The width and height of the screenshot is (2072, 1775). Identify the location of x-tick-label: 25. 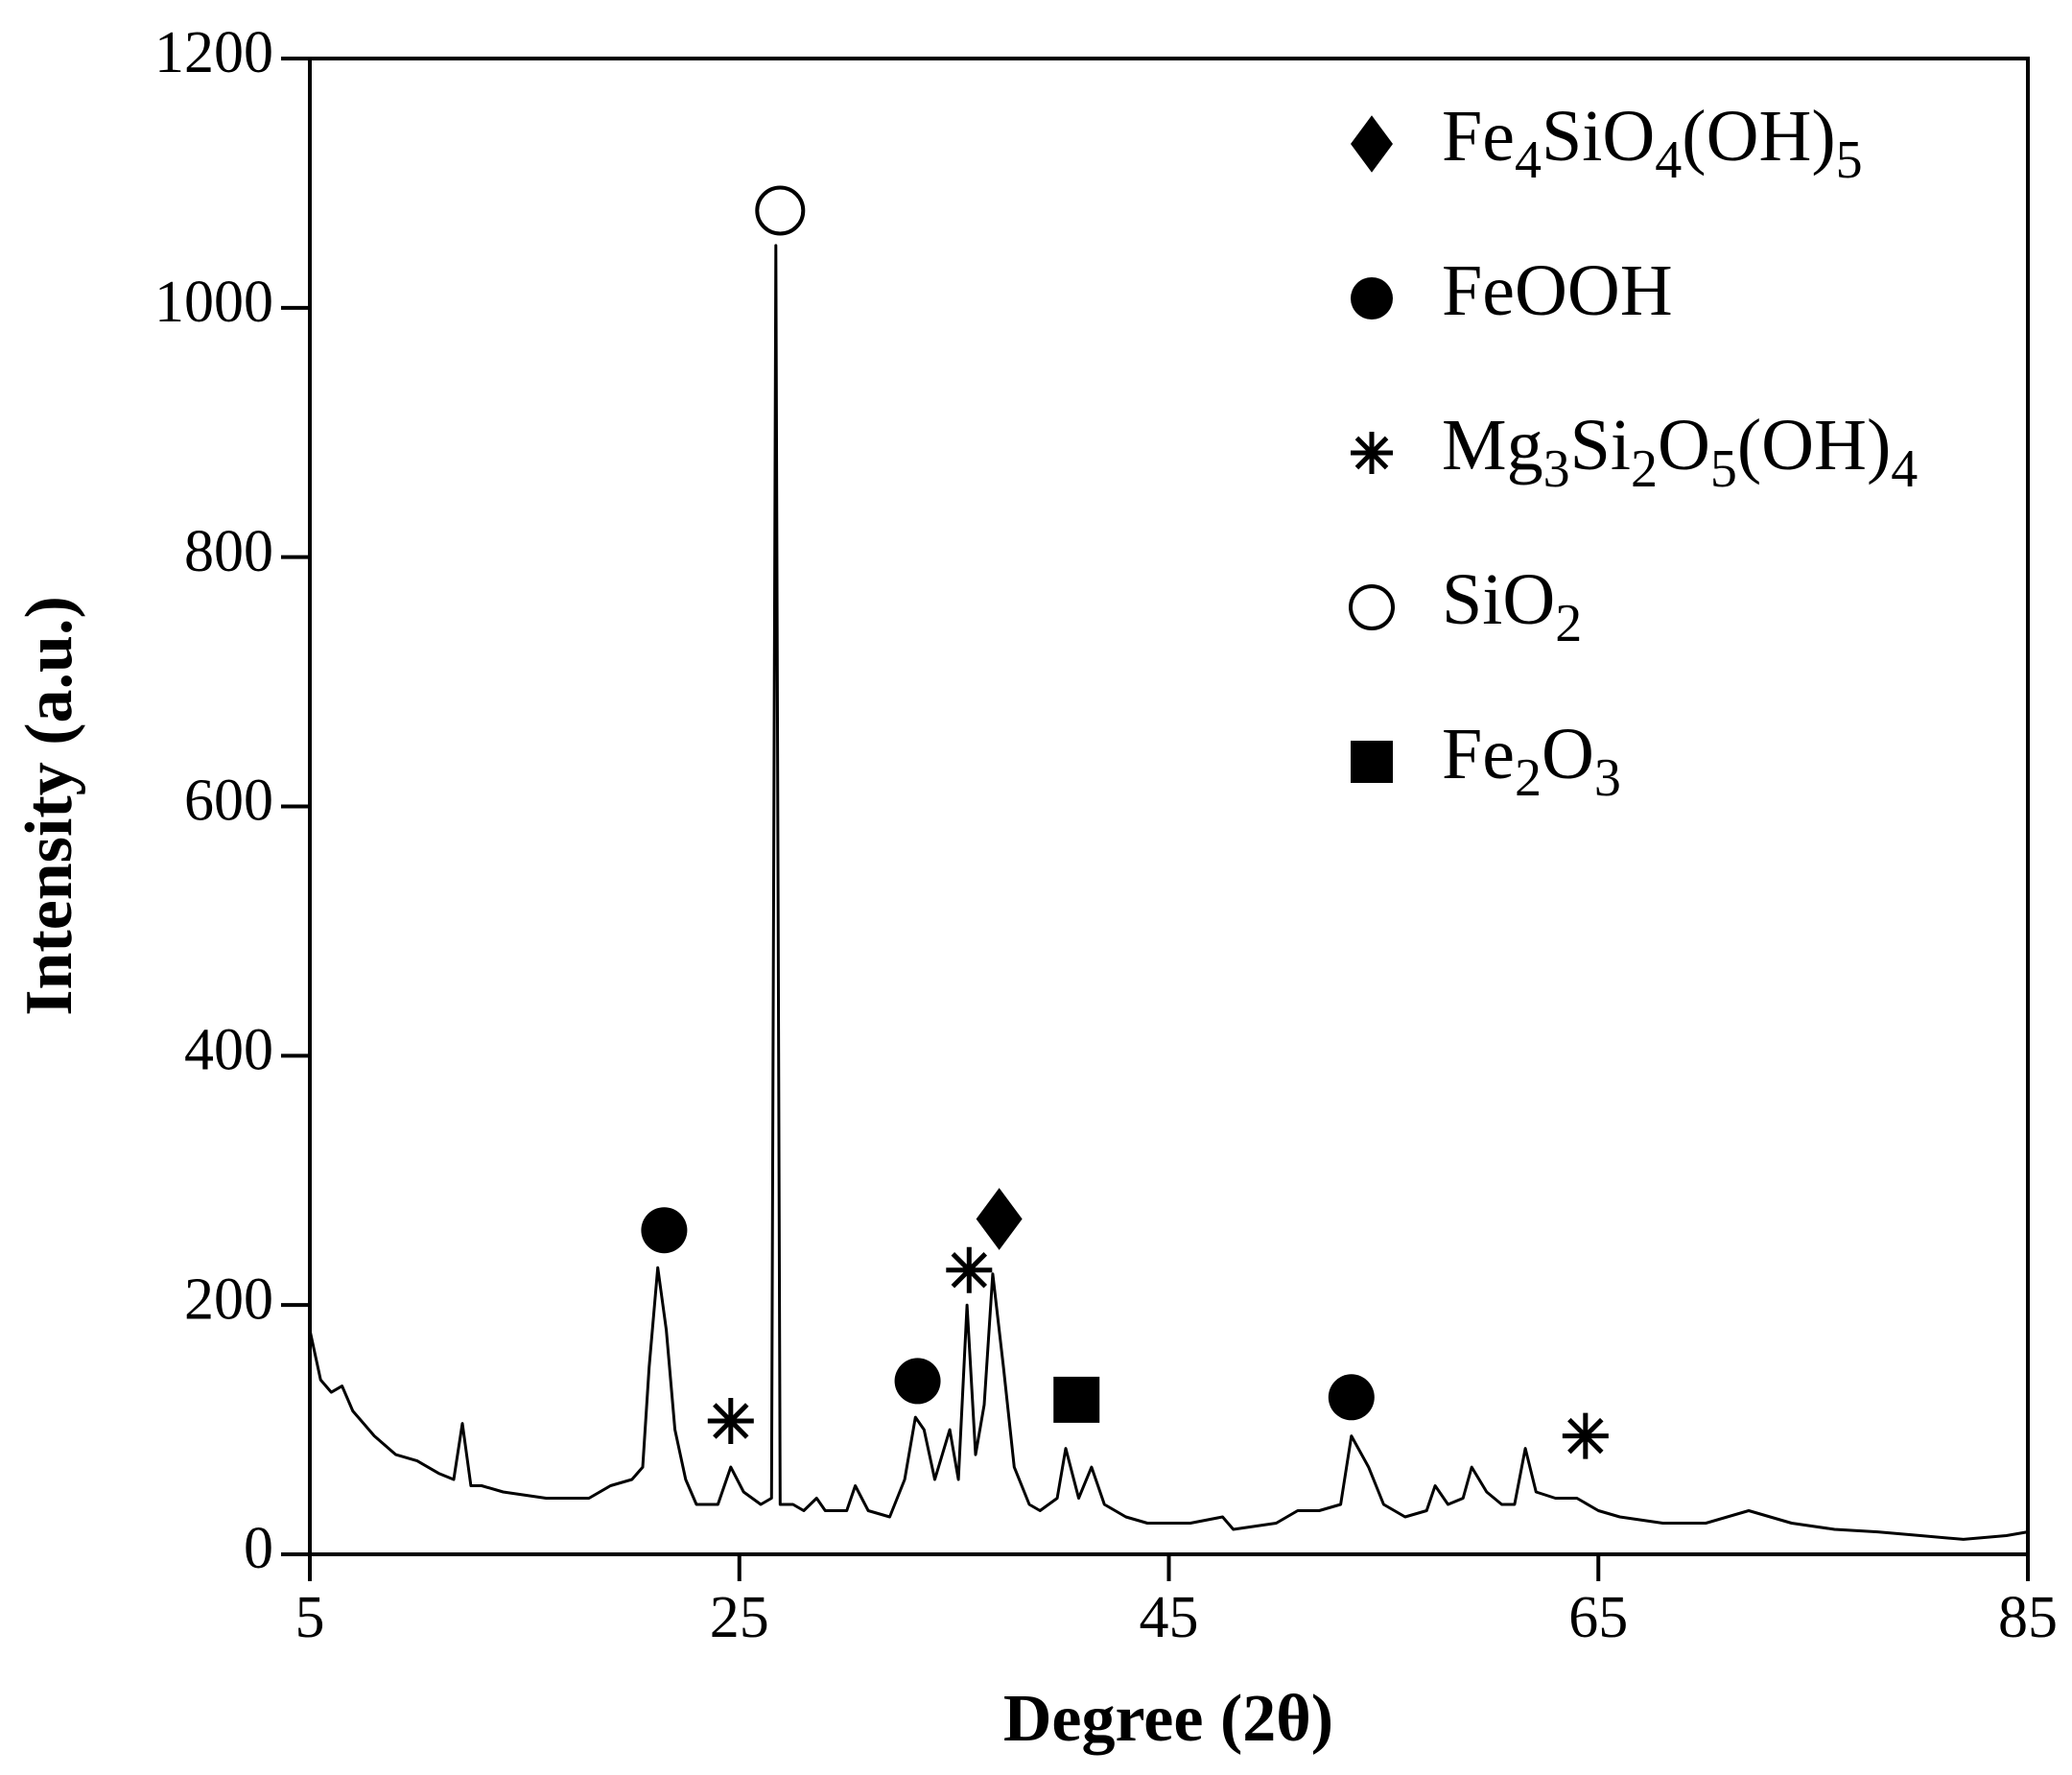
(739, 1617).